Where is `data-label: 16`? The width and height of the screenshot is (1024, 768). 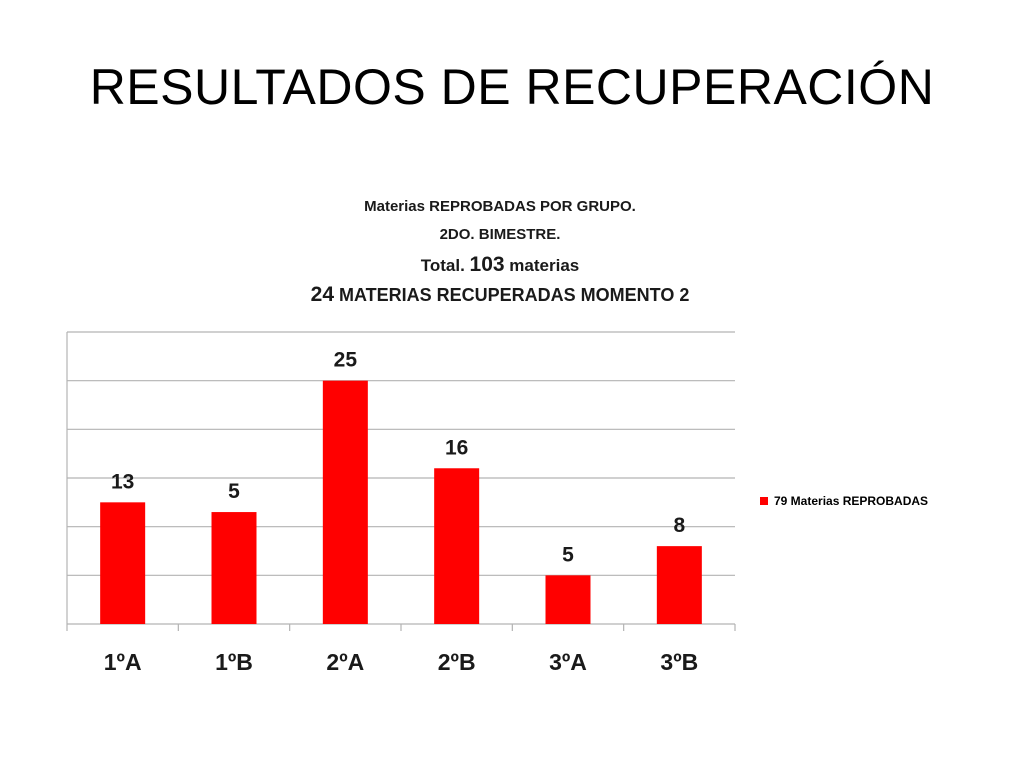 data-label: 16 is located at coordinates (456, 447).